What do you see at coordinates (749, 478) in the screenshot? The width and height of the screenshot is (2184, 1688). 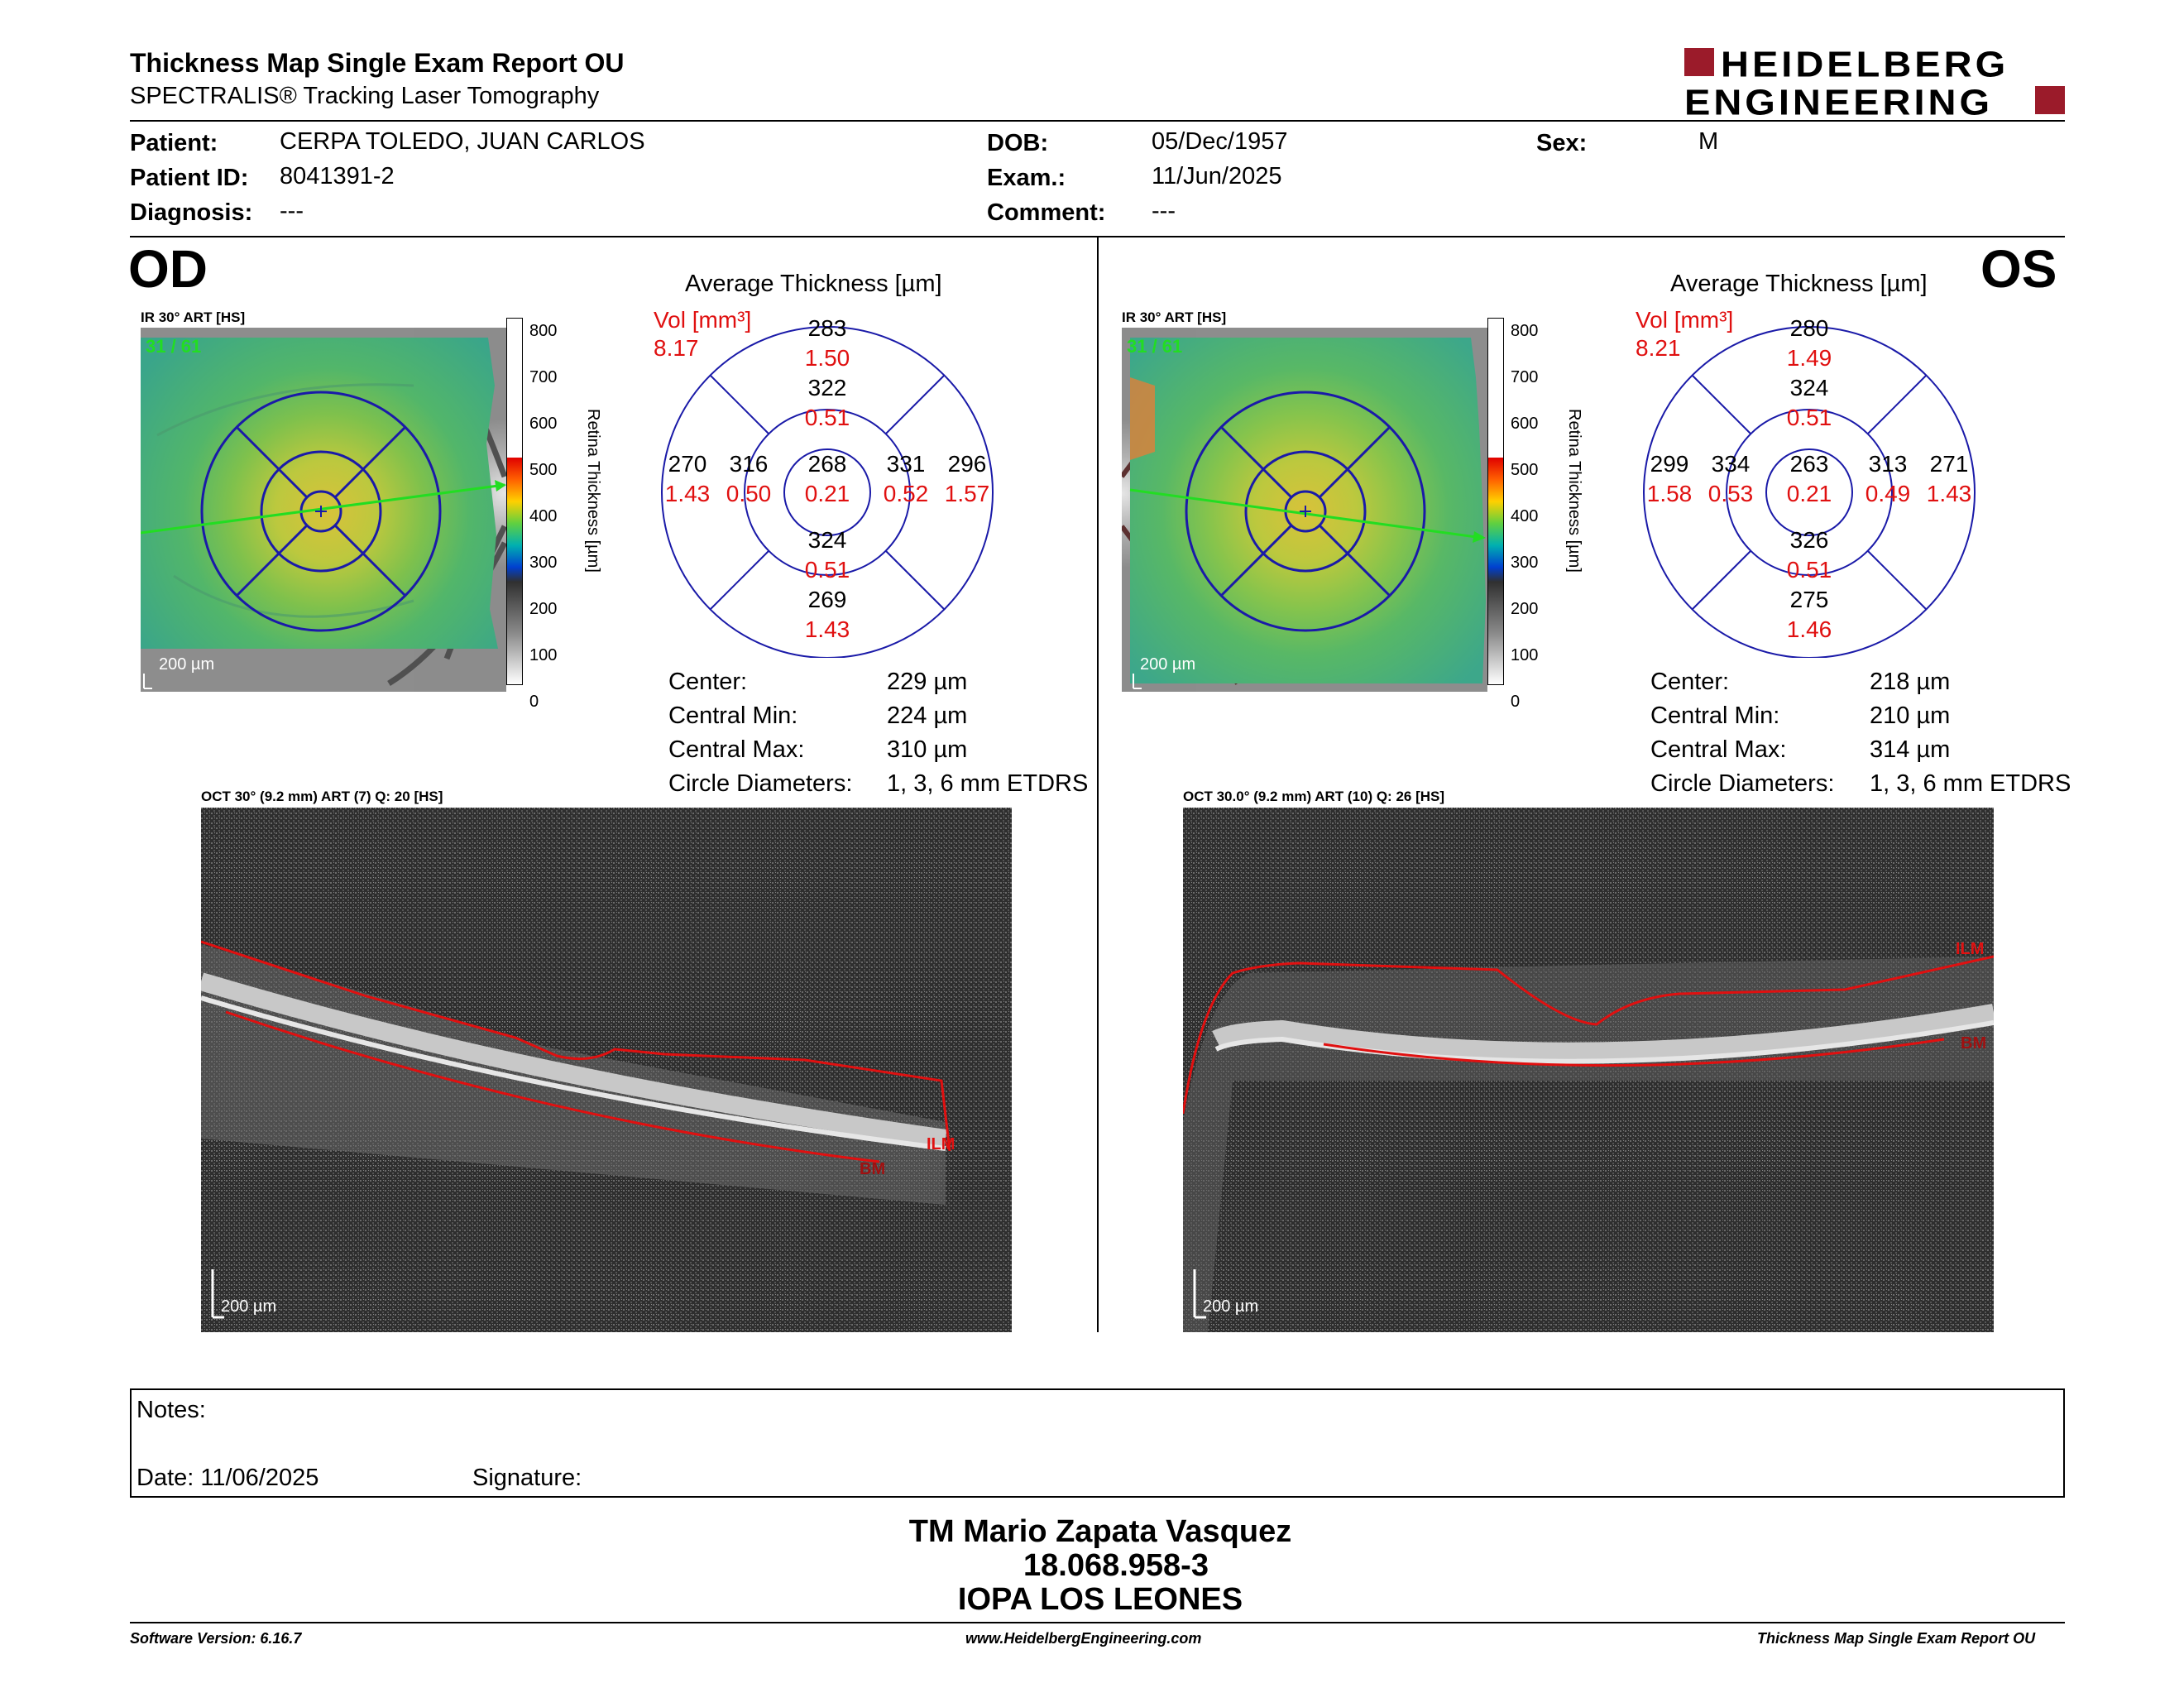 I see `od-sector-inner-left: 316 0.50` at bounding box center [749, 478].